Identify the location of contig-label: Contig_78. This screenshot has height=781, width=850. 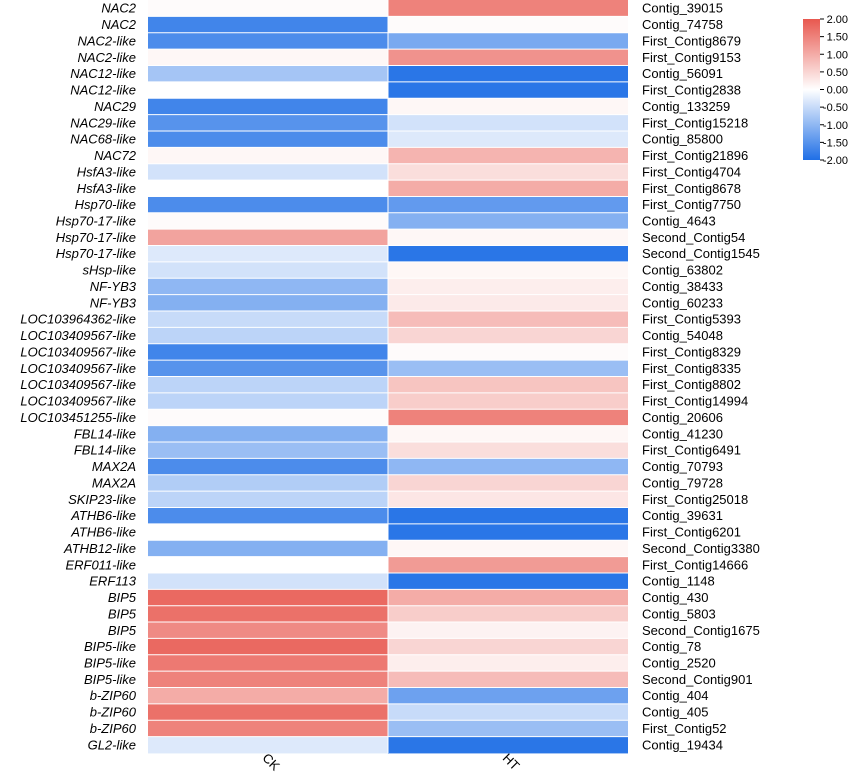
(671, 646).